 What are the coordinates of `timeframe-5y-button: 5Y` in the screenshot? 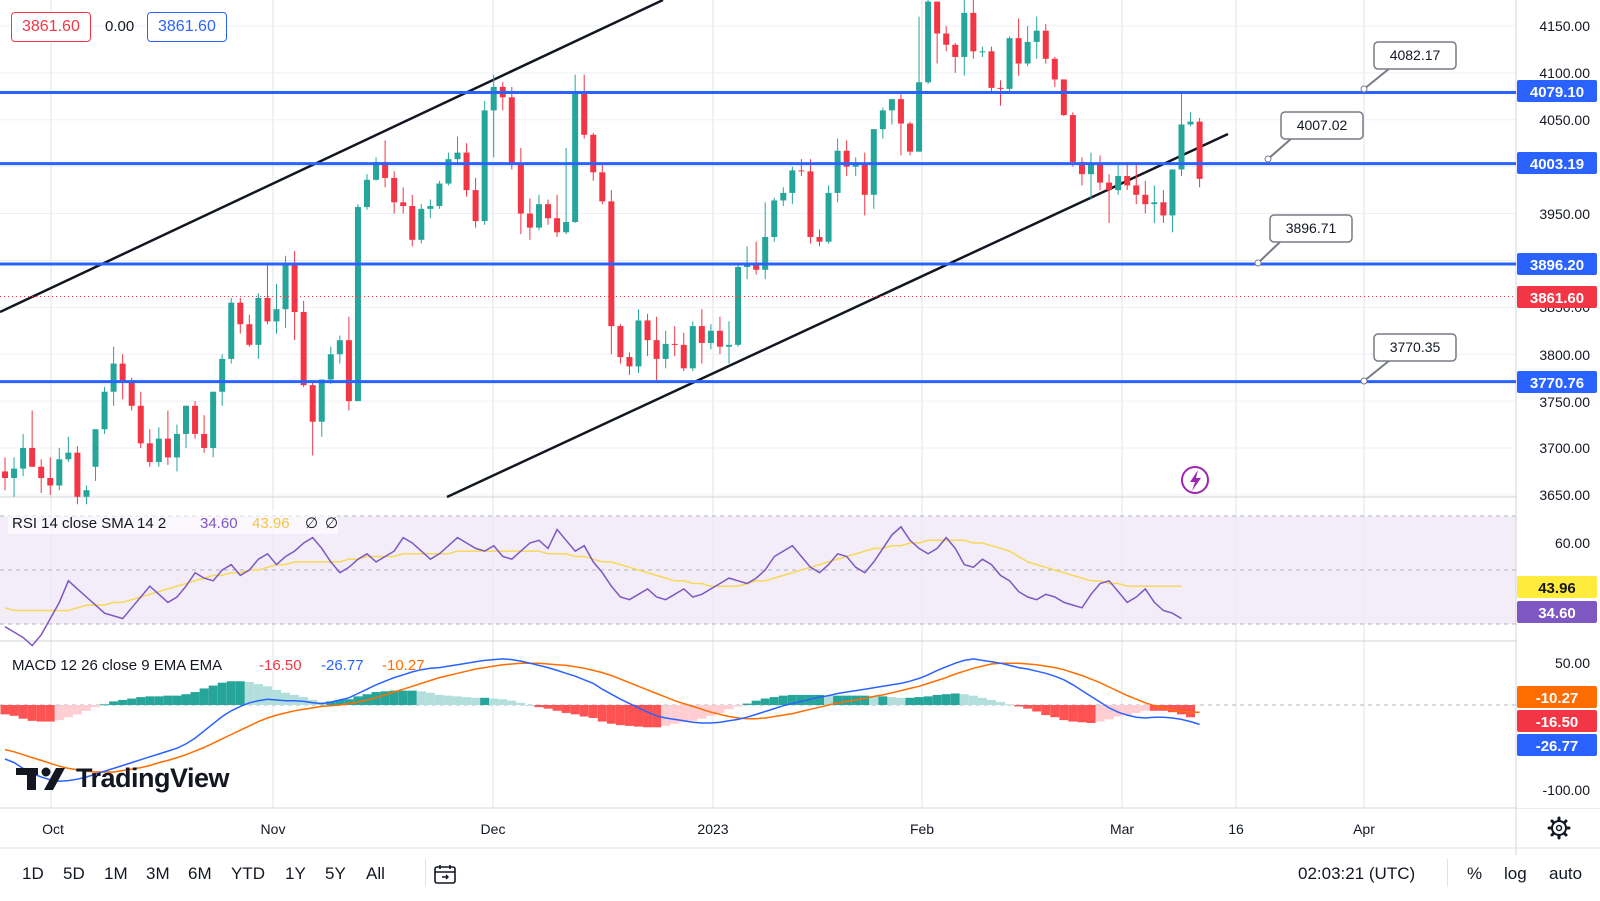 It's located at (335, 873).